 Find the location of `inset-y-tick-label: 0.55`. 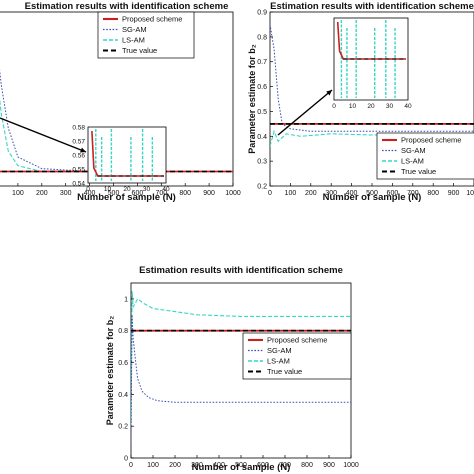

inset-y-tick-label: 0.55 is located at coordinates (78, 170).